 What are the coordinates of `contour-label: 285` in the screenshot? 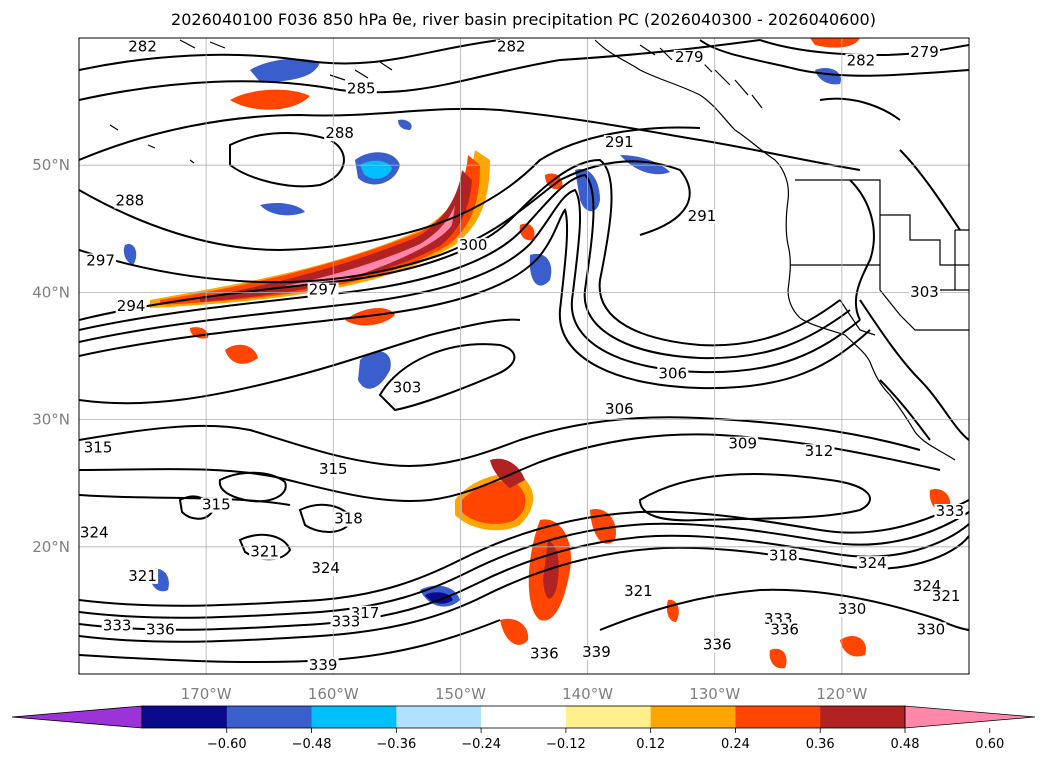 It's located at (361, 89).